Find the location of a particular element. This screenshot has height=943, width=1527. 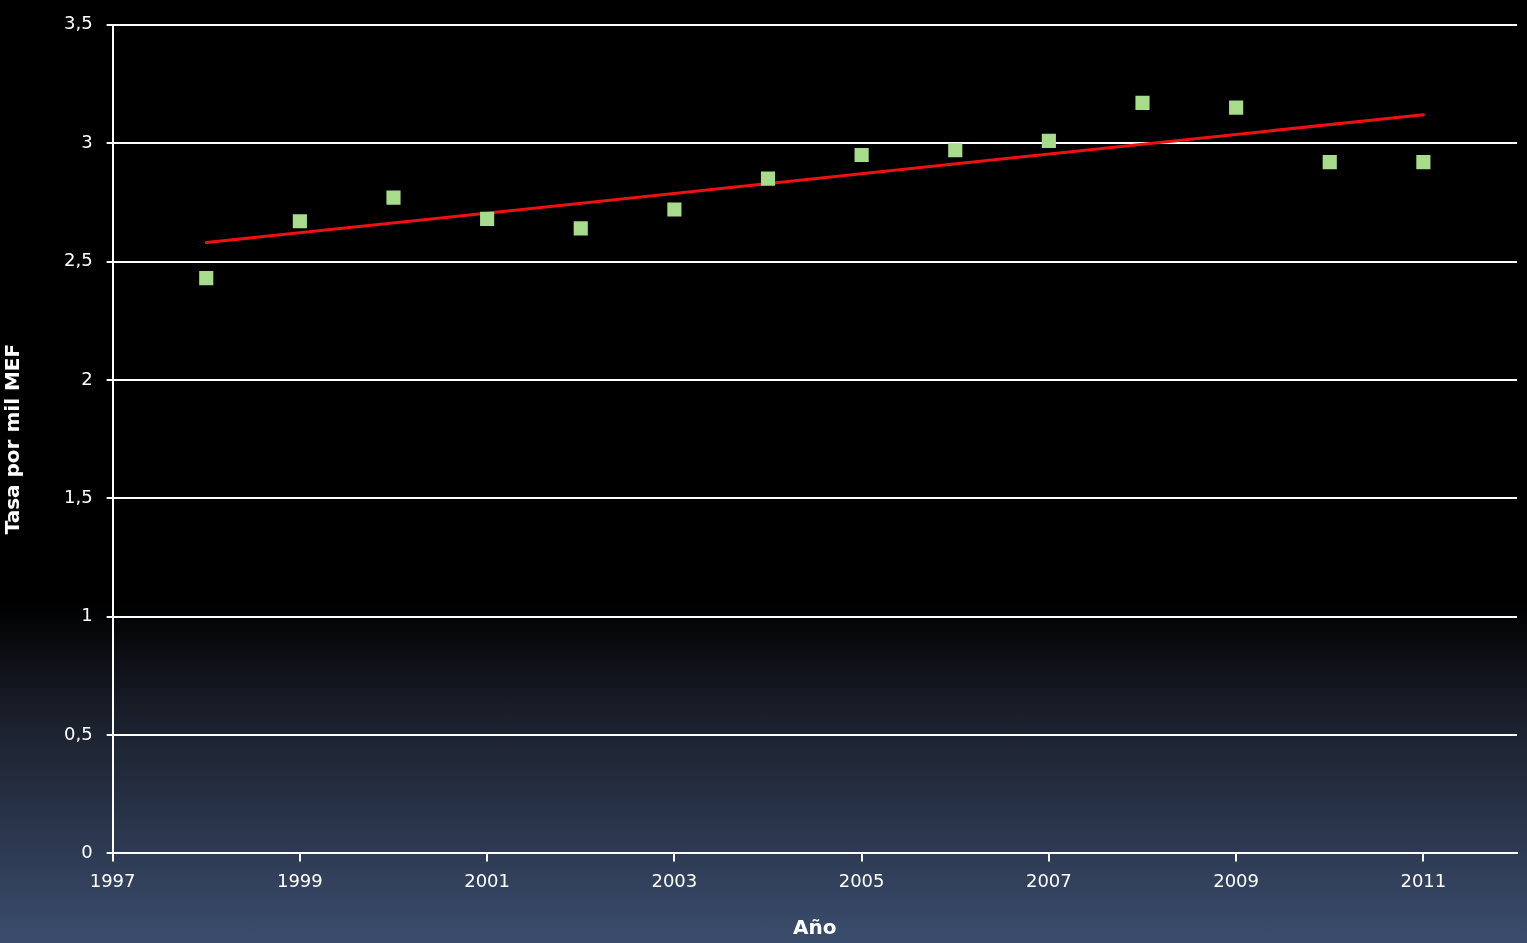

x-tick-label: 1999 is located at coordinates (299, 880).